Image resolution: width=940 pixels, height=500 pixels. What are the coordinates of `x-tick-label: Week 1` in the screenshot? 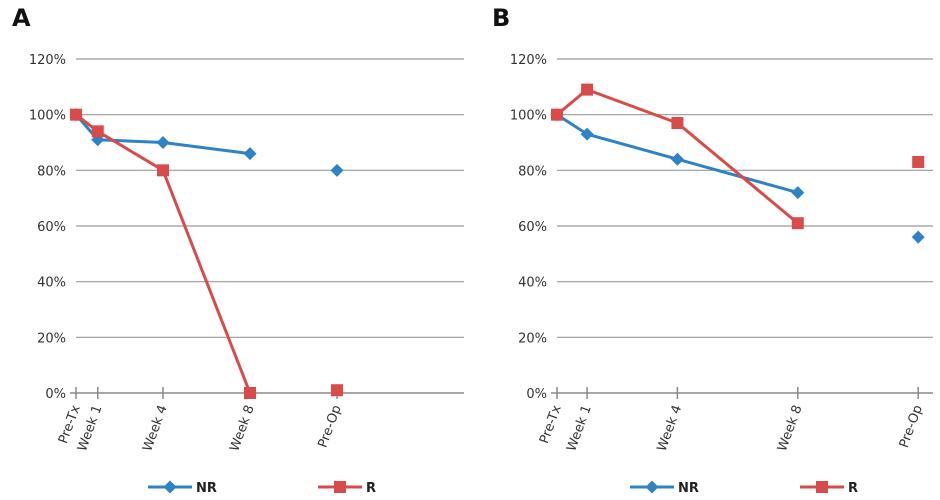 It's located at (579, 428).